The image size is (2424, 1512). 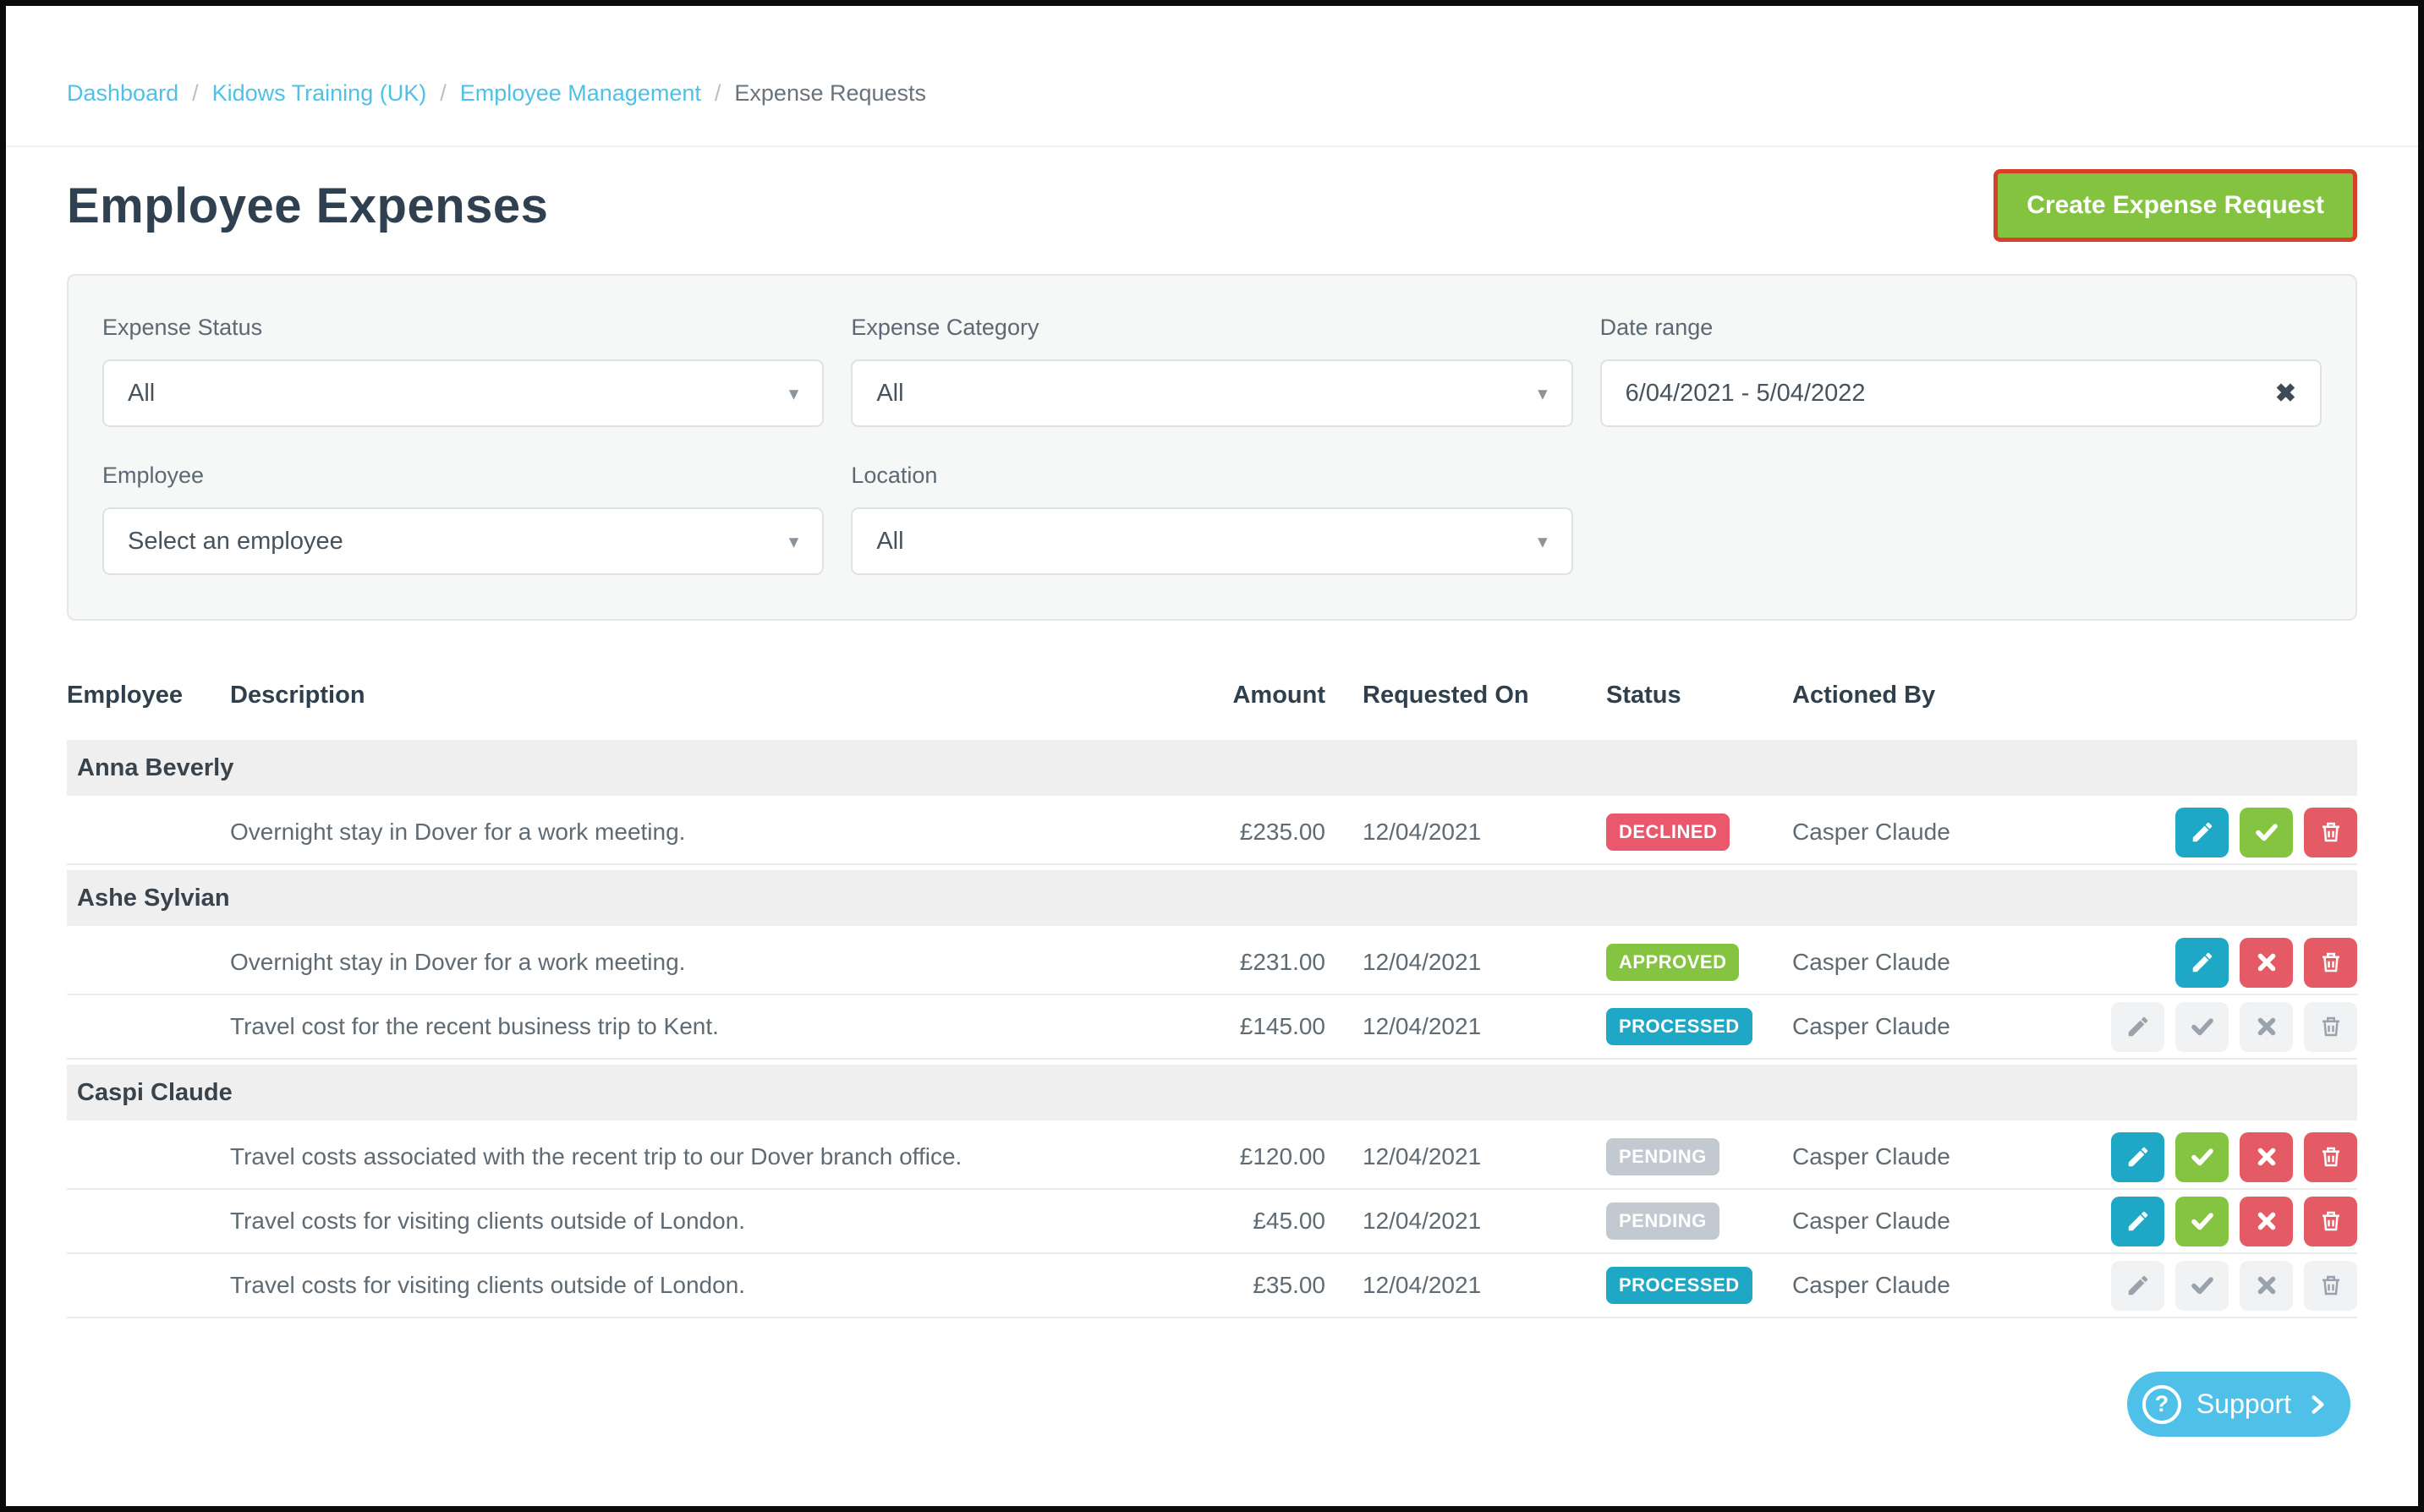 I want to click on column-header-amount: Amount, so click(x=1279, y=696).